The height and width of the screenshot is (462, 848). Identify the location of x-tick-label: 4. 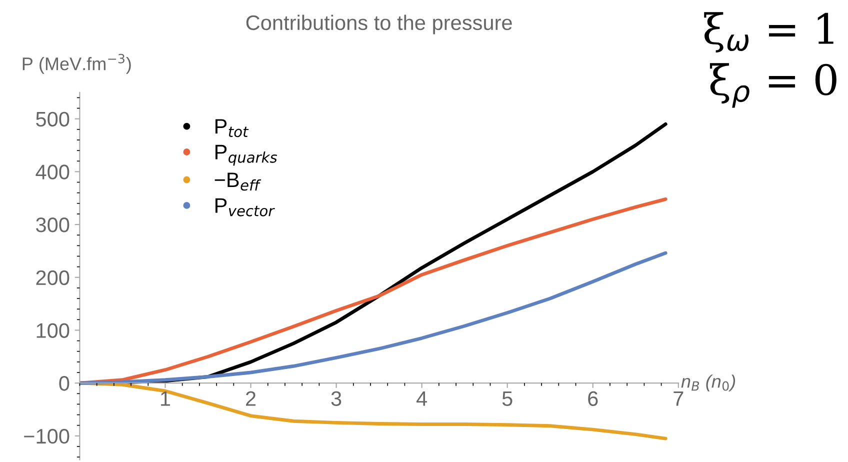
(422, 398).